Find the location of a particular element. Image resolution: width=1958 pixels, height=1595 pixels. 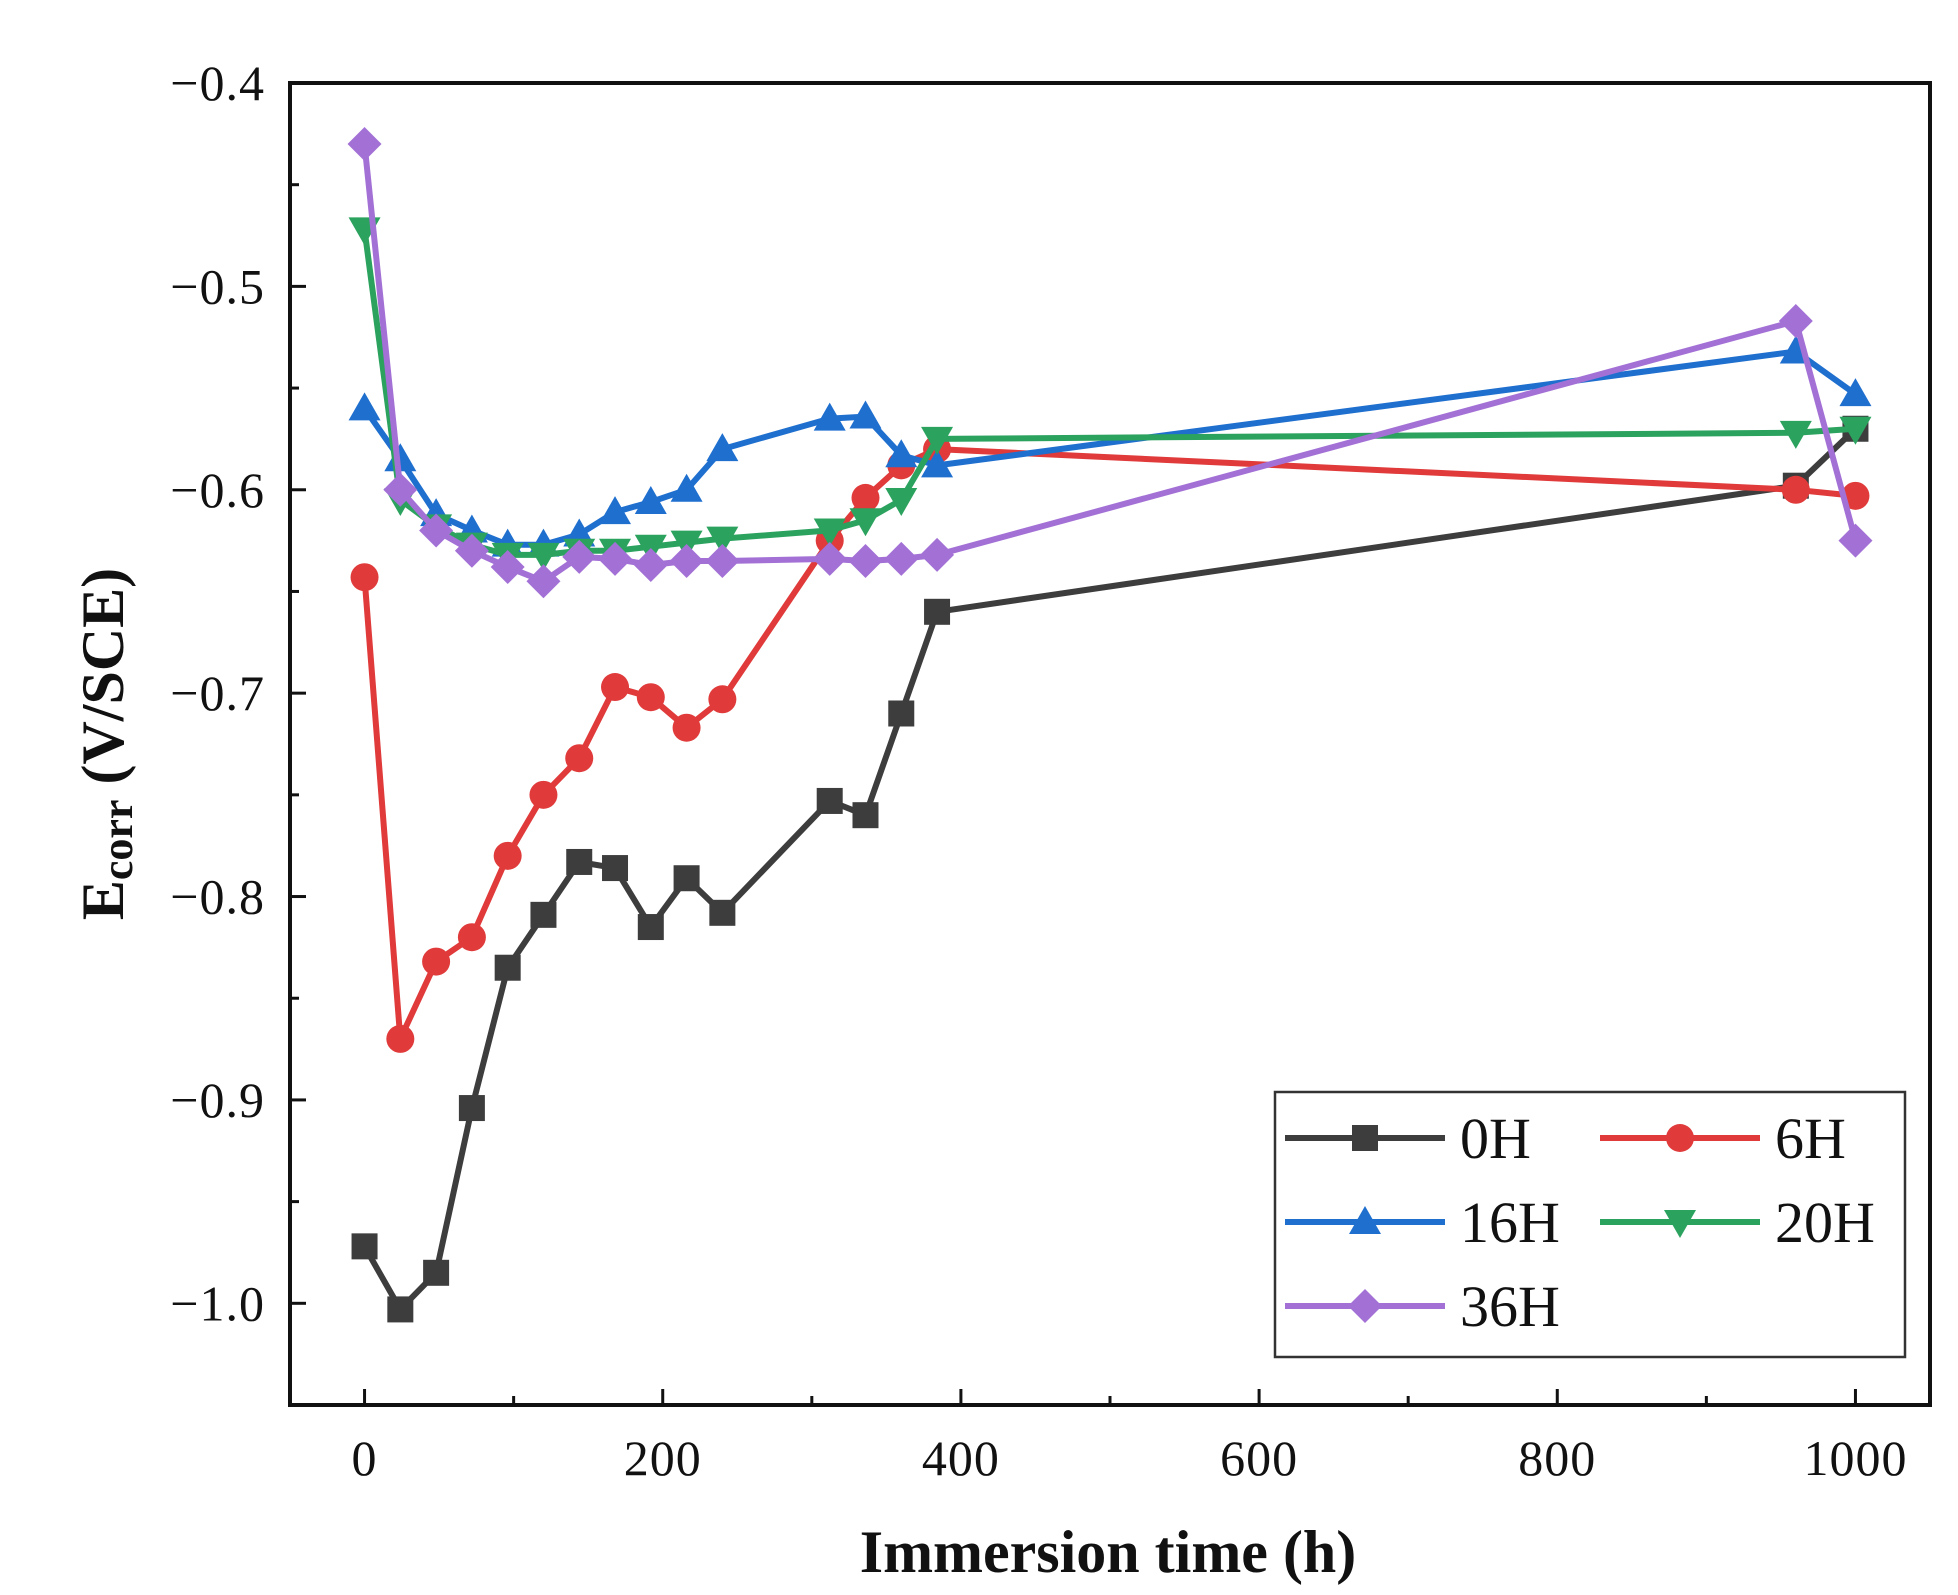

y-tick-label: −0.7 is located at coordinates (217, 693).